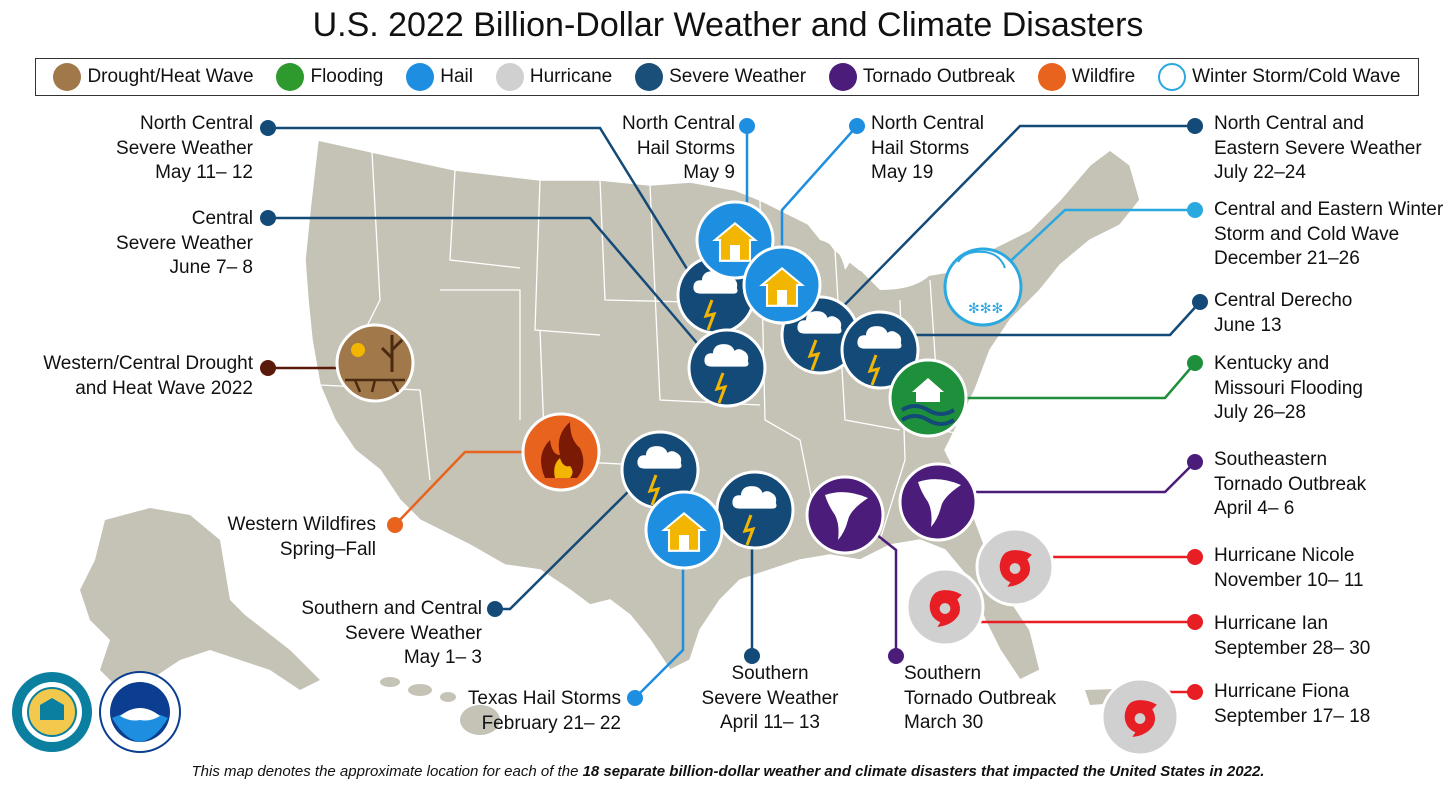 This screenshot has height=792, width=1456. I want to click on legend-label: Drought/Heat Wave, so click(170, 76).